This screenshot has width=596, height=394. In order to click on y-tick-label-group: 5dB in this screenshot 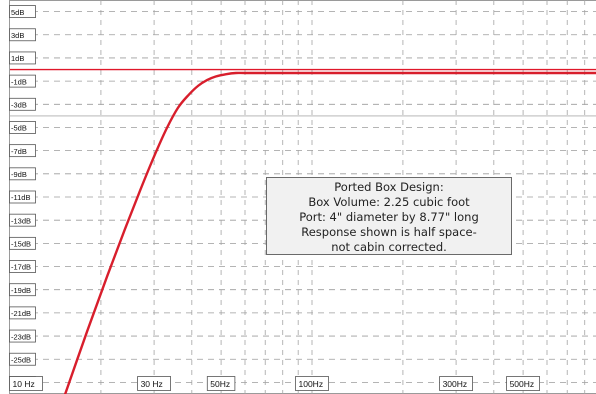, I will do `click(22, 11)`.